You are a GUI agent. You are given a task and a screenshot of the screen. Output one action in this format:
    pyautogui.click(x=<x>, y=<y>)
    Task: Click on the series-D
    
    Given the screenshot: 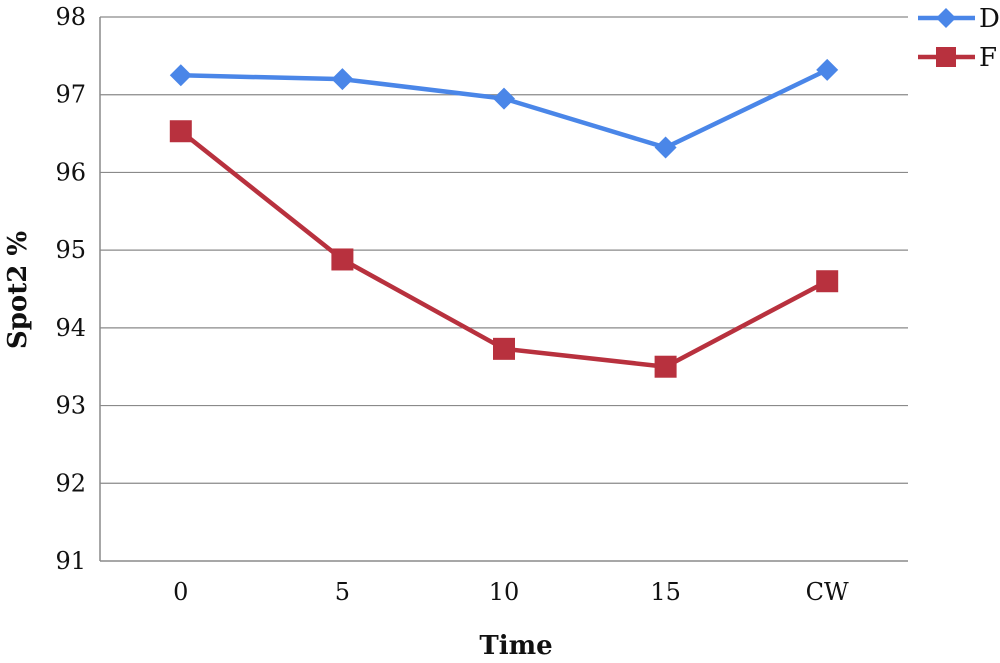 What is the action you would take?
    pyautogui.click(x=504, y=108)
    